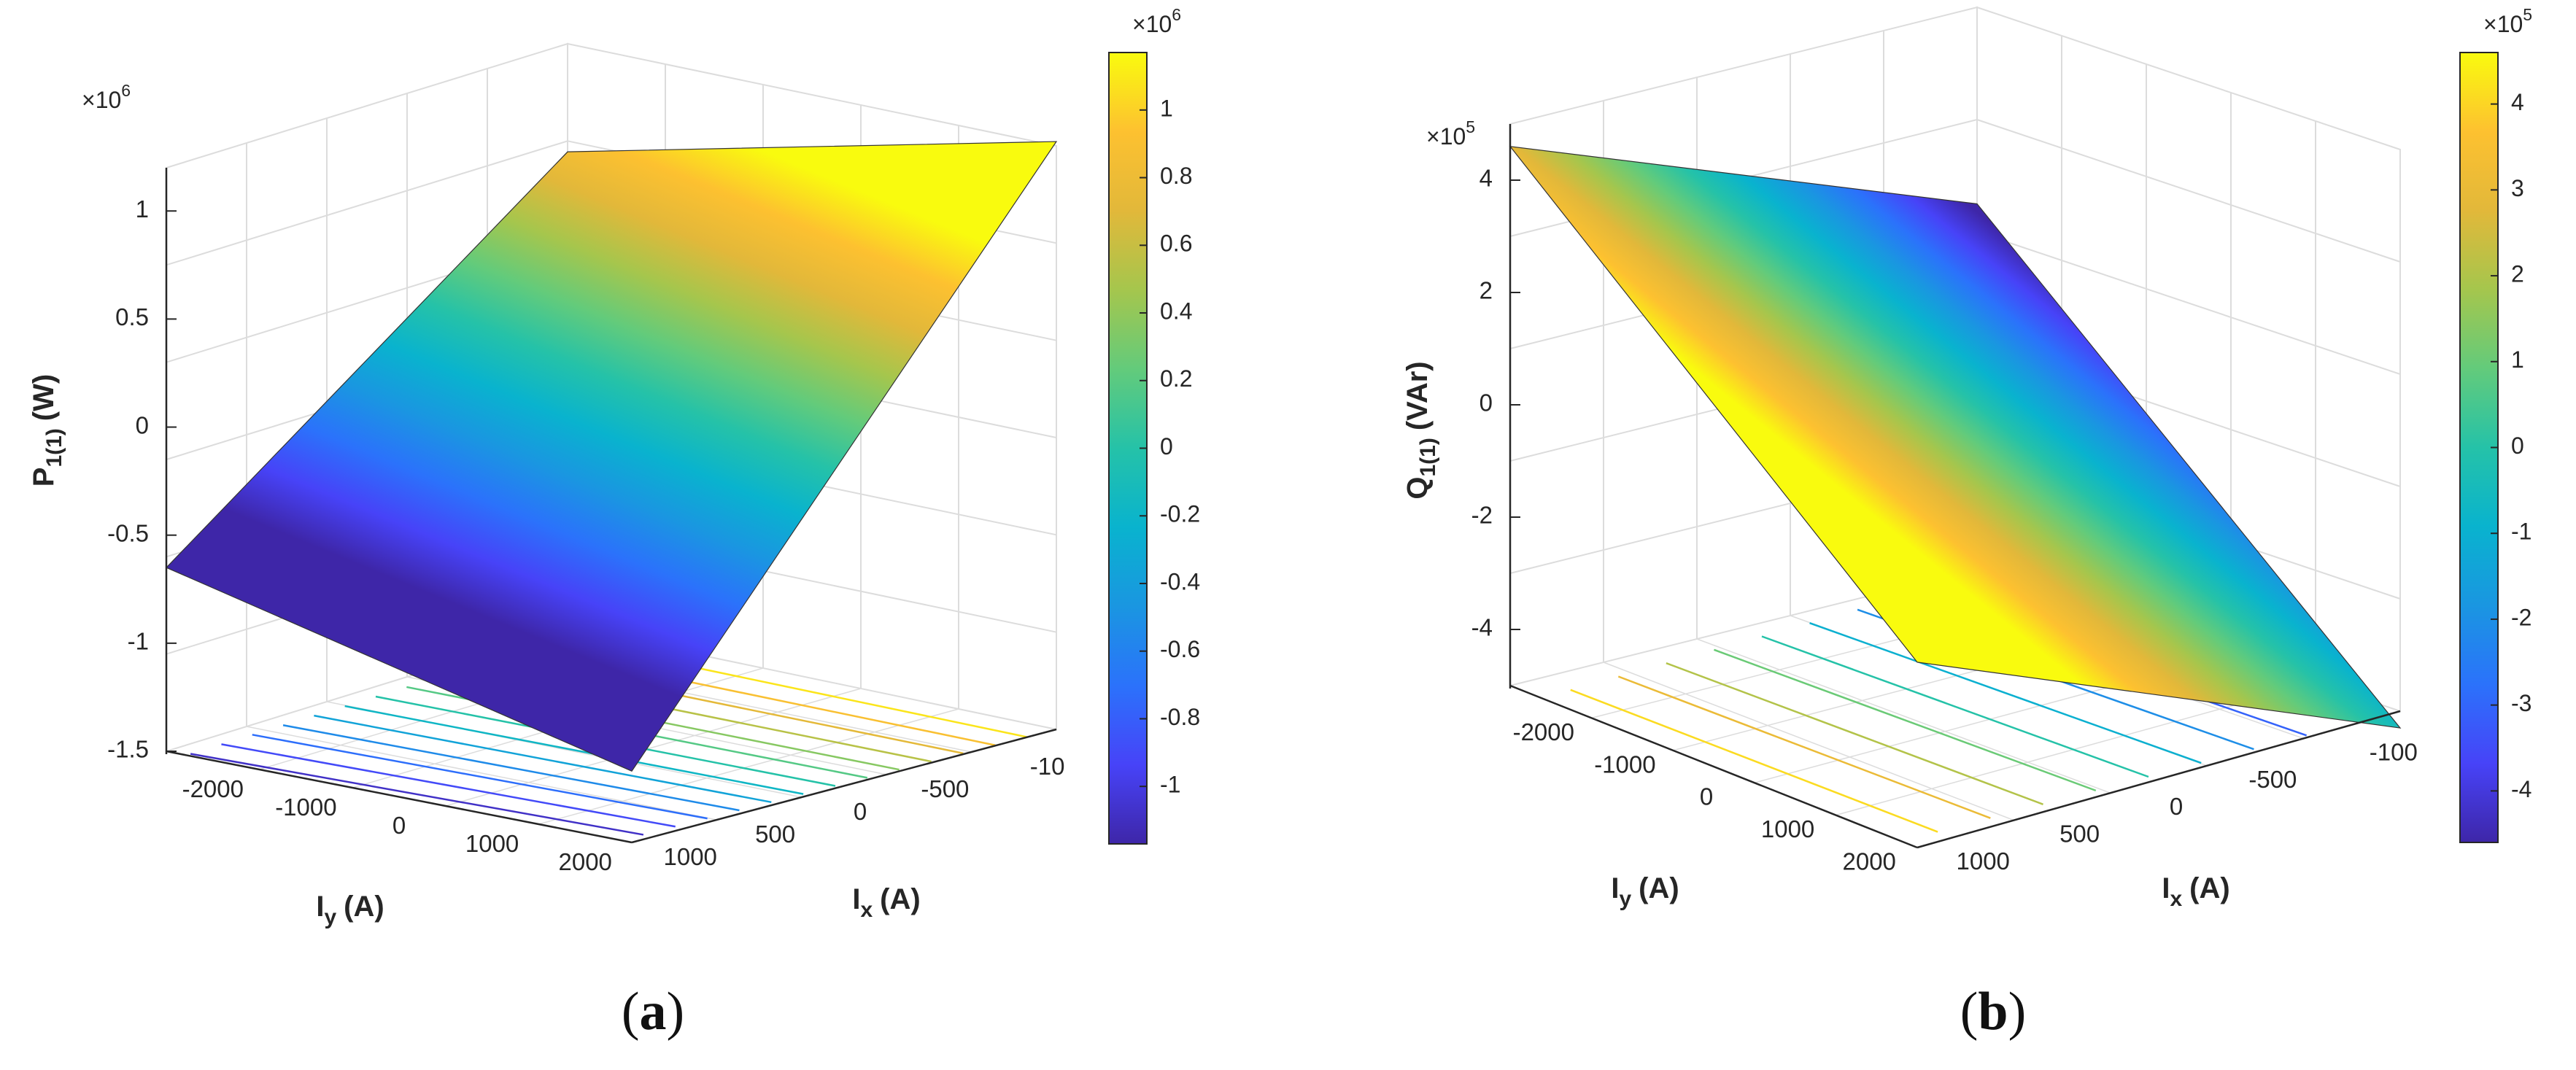 This screenshot has width=2576, height=1070. I want to click on z-tick-label: -1, so click(138, 641).